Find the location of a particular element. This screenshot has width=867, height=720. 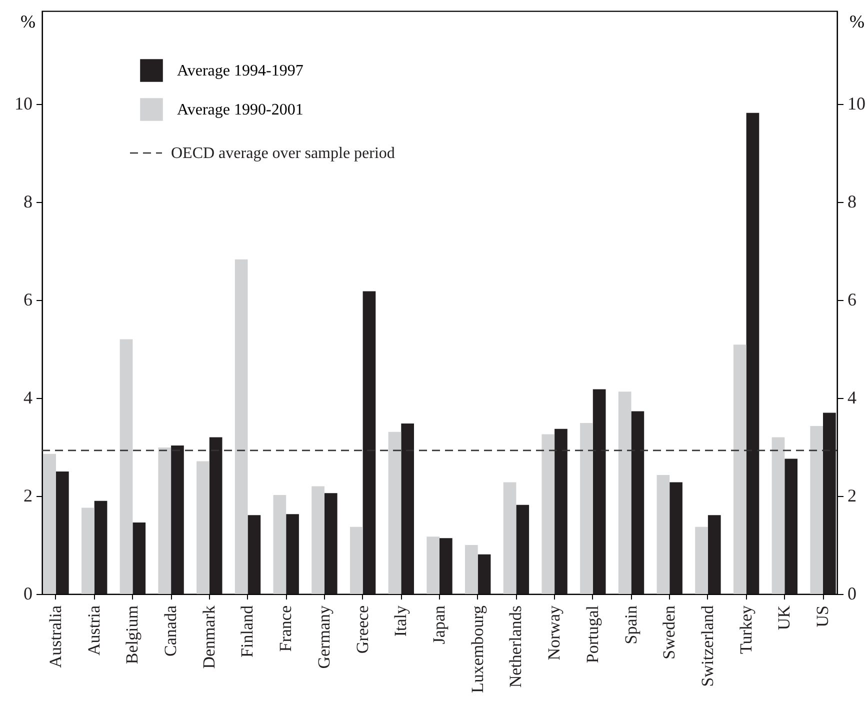

y-tick-label: 6 is located at coordinates (28, 300).